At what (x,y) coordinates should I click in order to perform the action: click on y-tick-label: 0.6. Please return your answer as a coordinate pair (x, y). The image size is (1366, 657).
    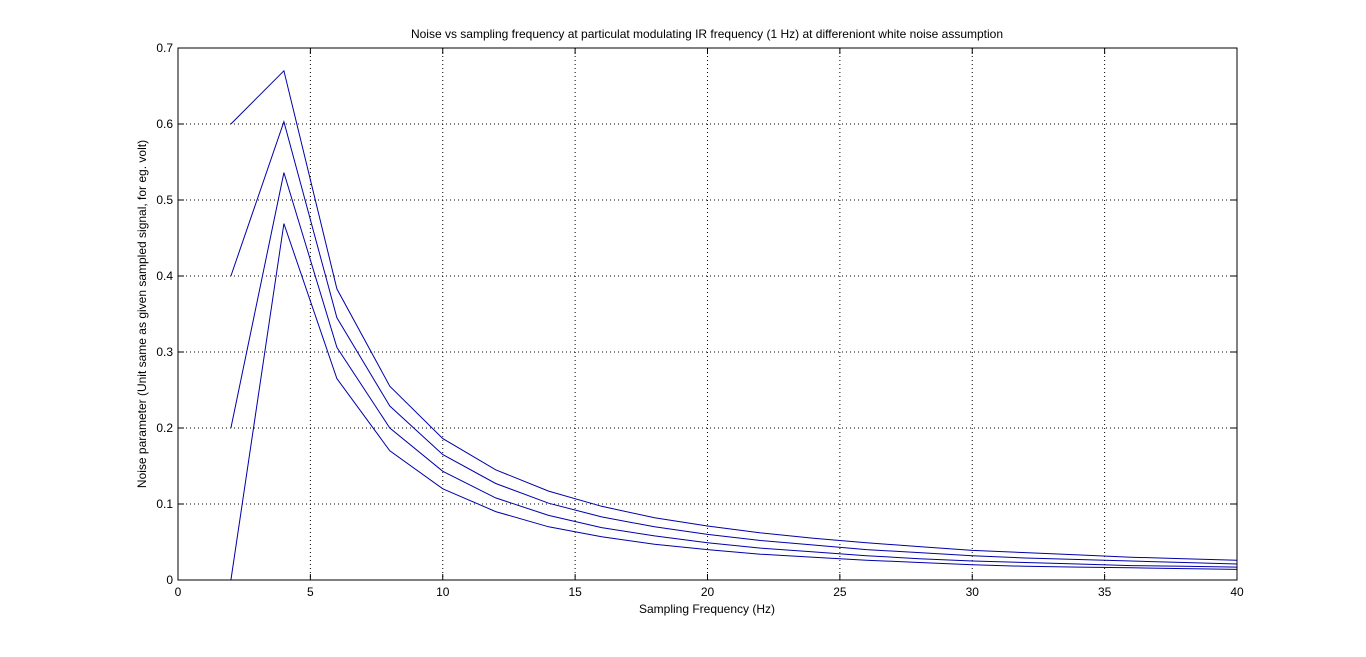
    Looking at the image, I should click on (164, 124).